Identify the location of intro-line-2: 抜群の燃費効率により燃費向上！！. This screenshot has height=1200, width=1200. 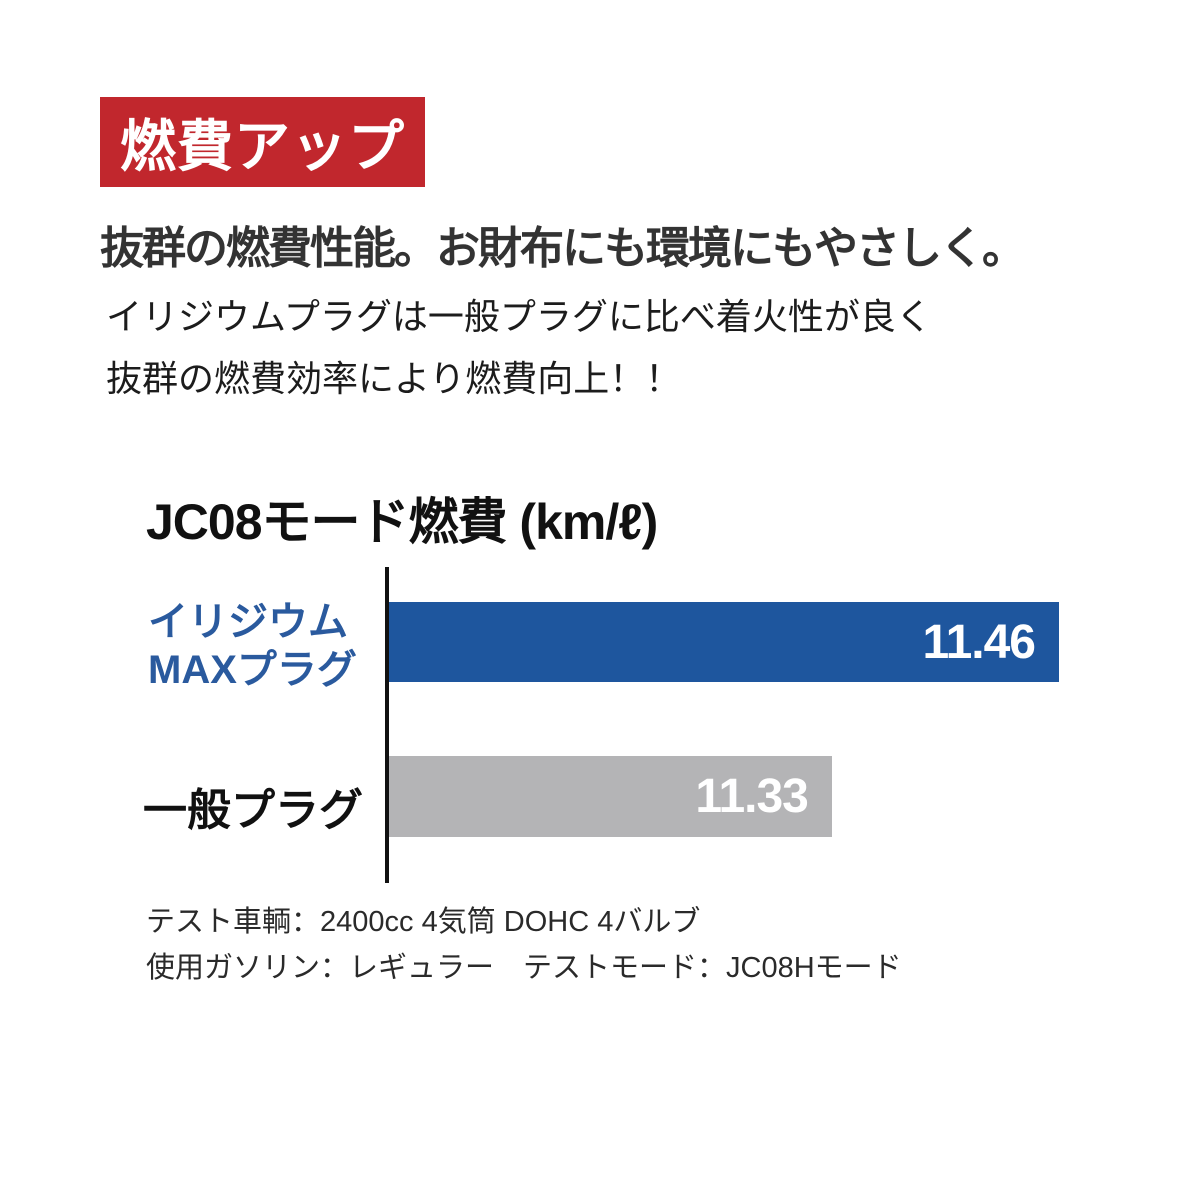
(394, 378).